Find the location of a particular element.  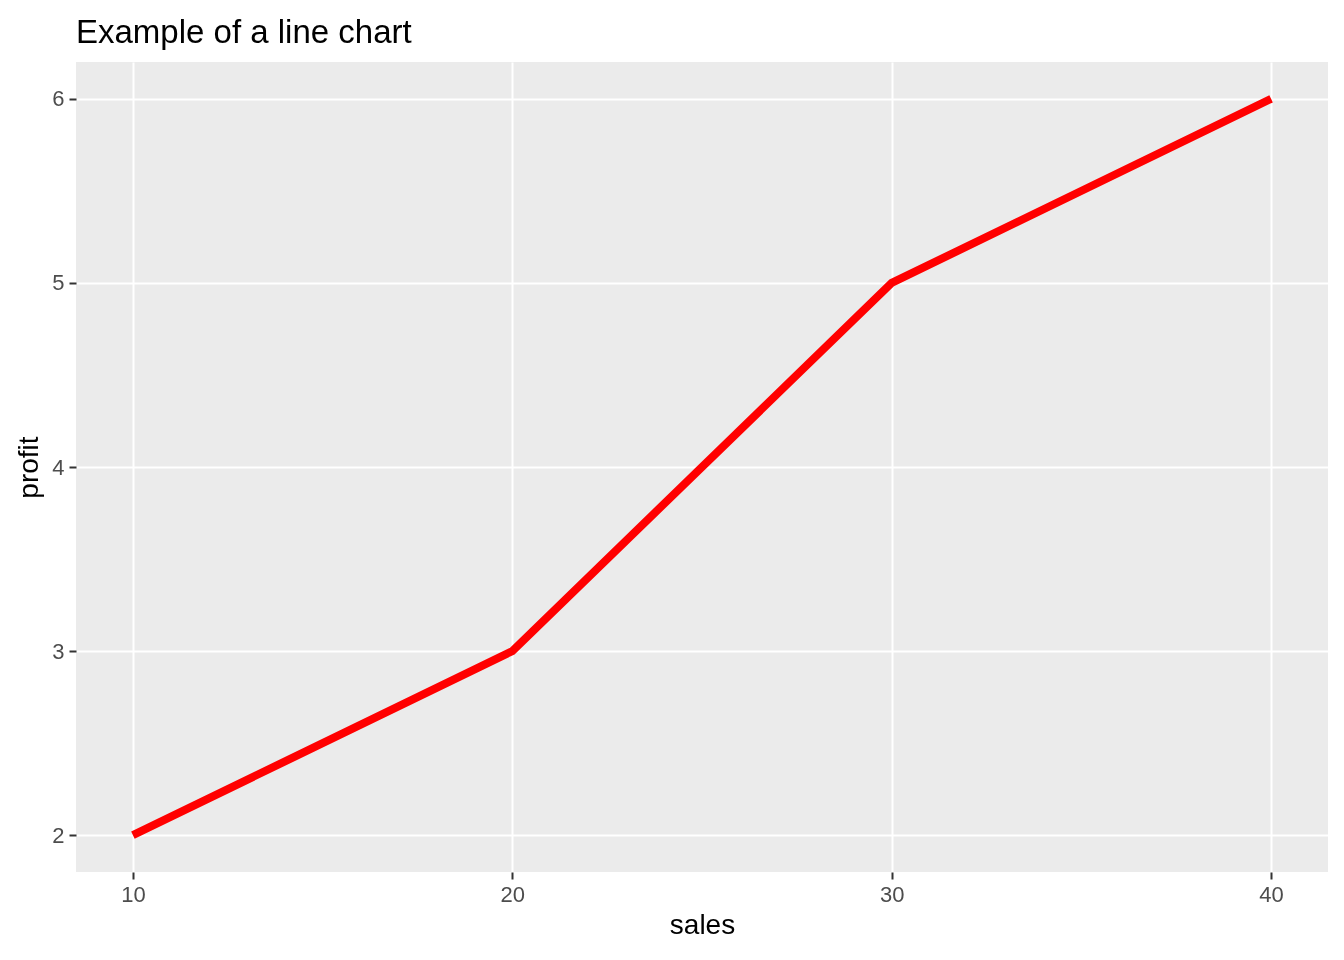

x-tick-label: 30 is located at coordinates (892, 894).